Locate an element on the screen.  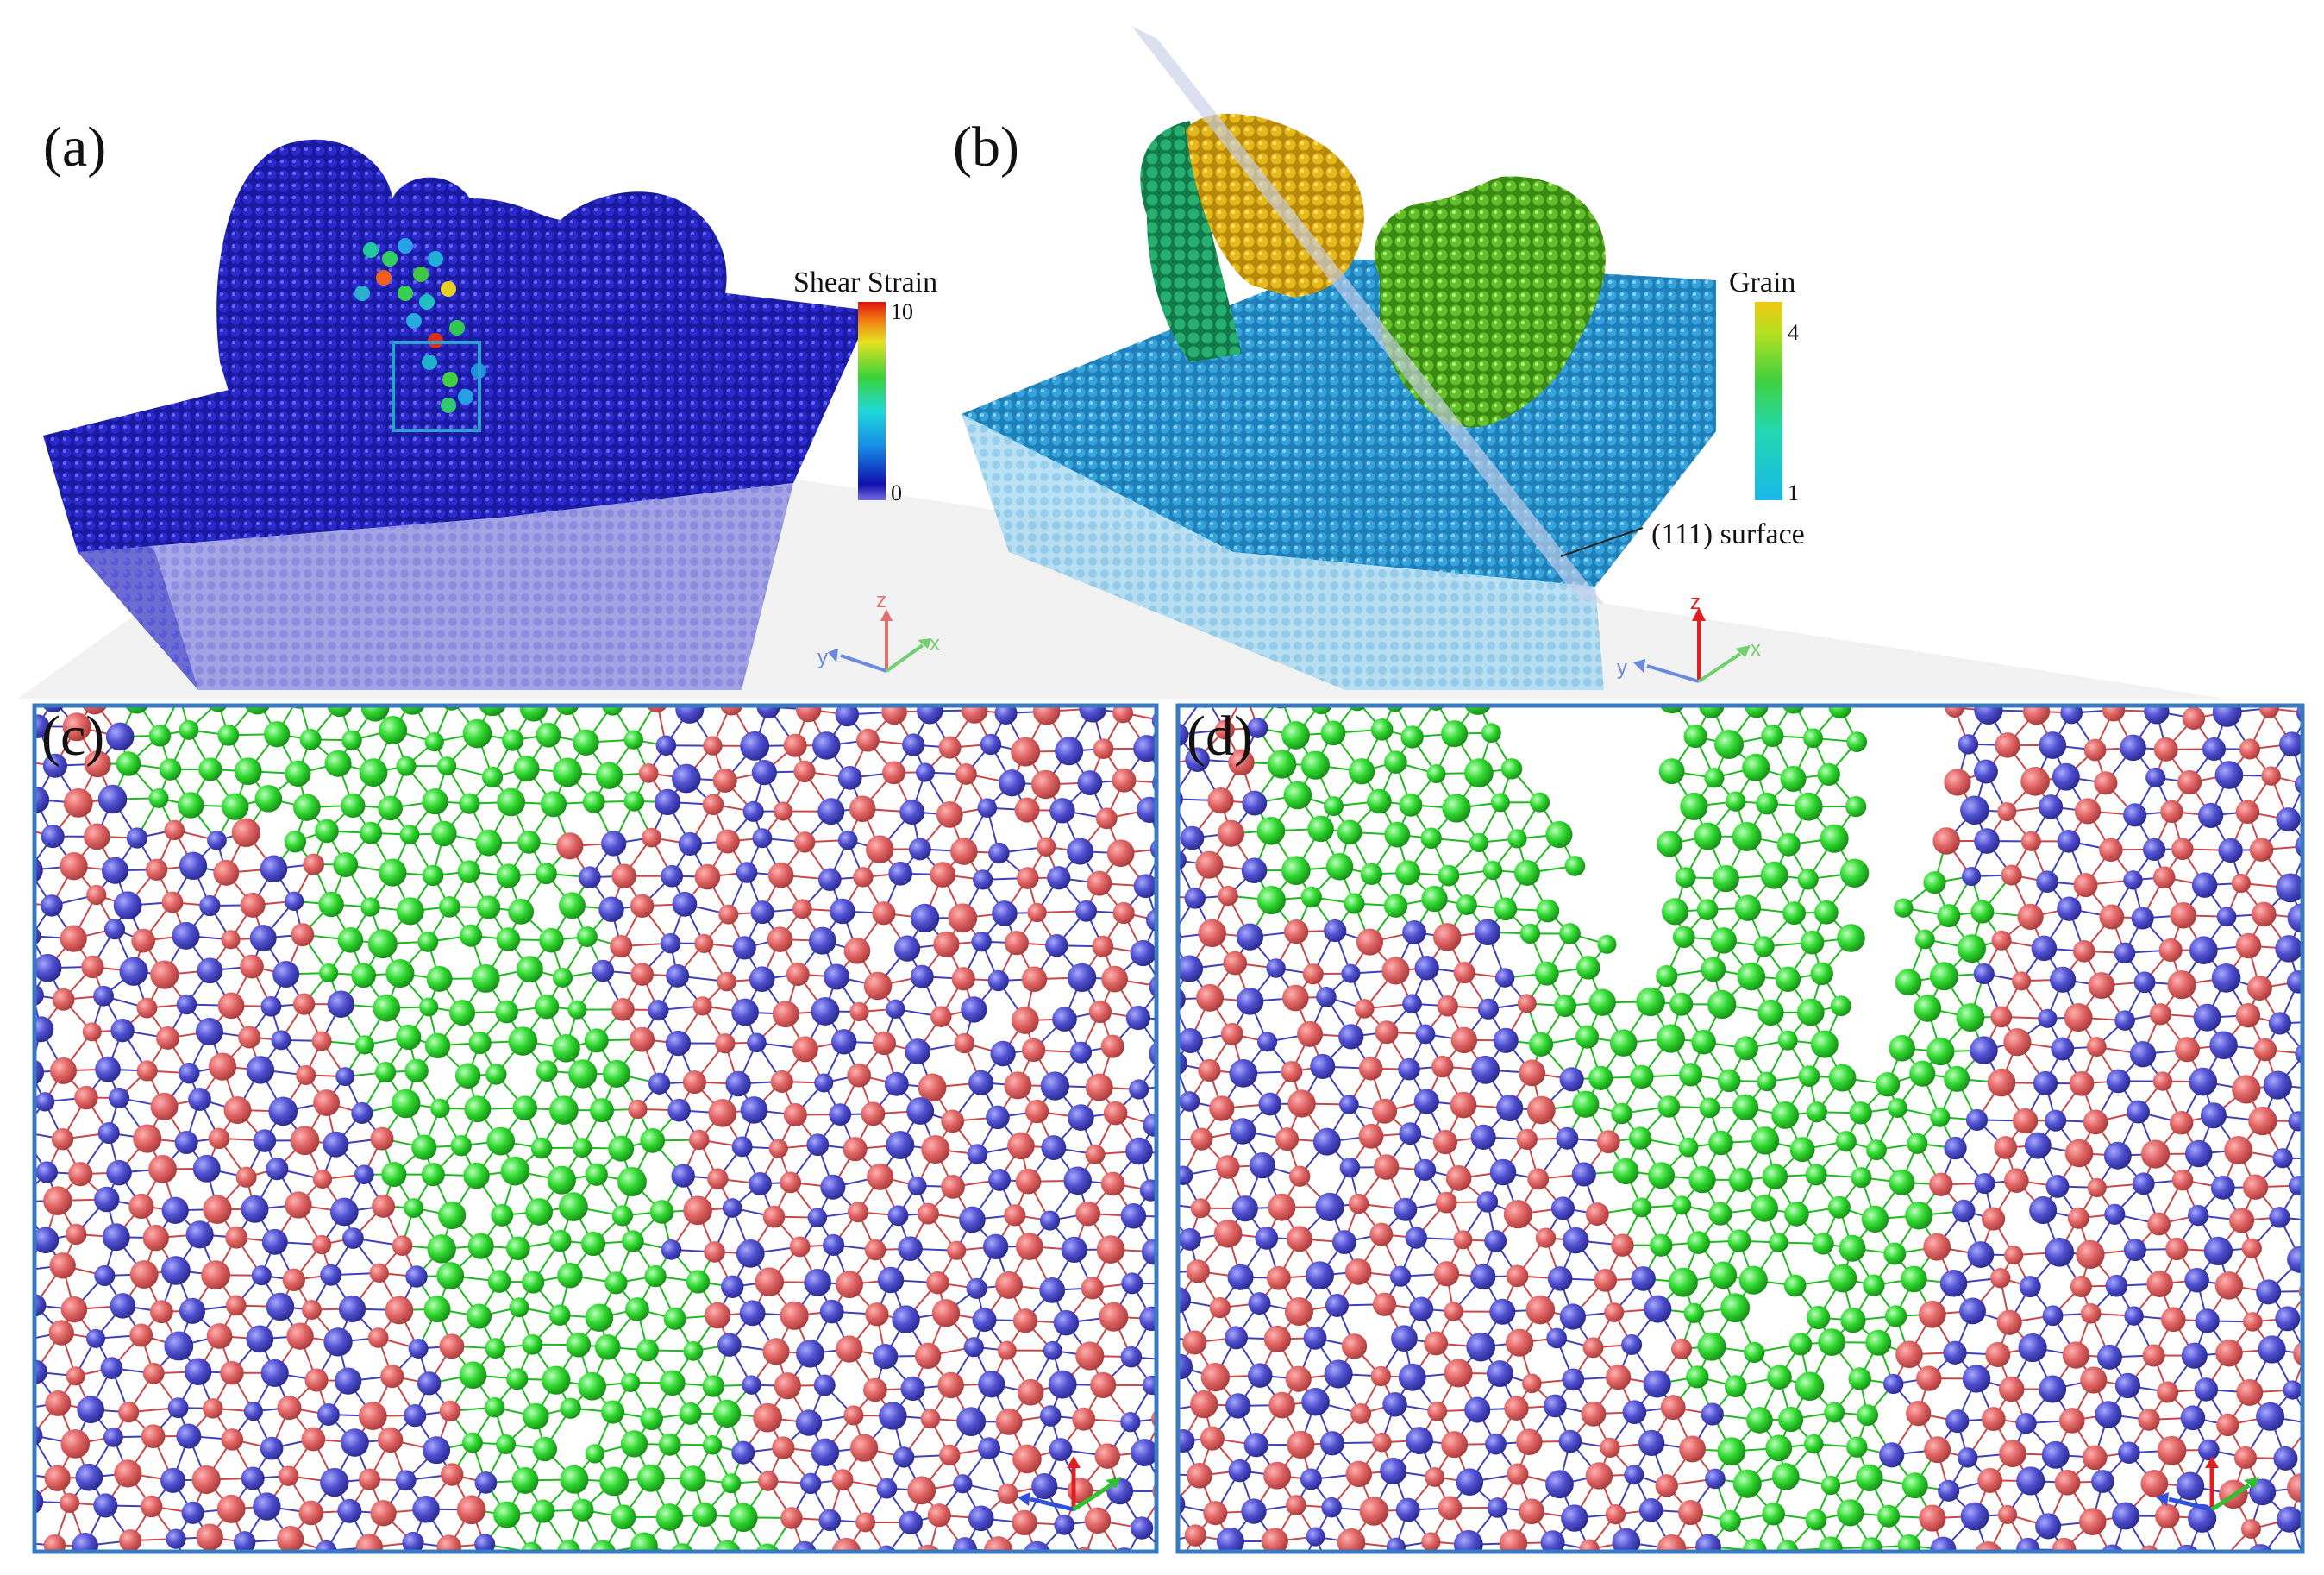
panel-label-b: (b) is located at coordinates (986, 147).